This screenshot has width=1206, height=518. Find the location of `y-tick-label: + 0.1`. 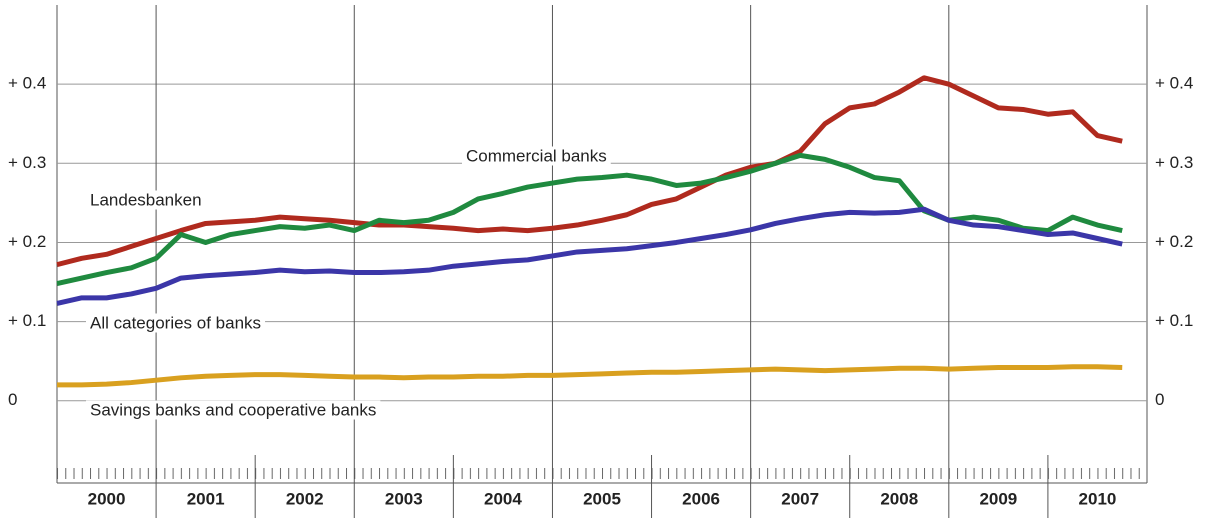

y-tick-label: + 0.1 is located at coordinates (27, 320).